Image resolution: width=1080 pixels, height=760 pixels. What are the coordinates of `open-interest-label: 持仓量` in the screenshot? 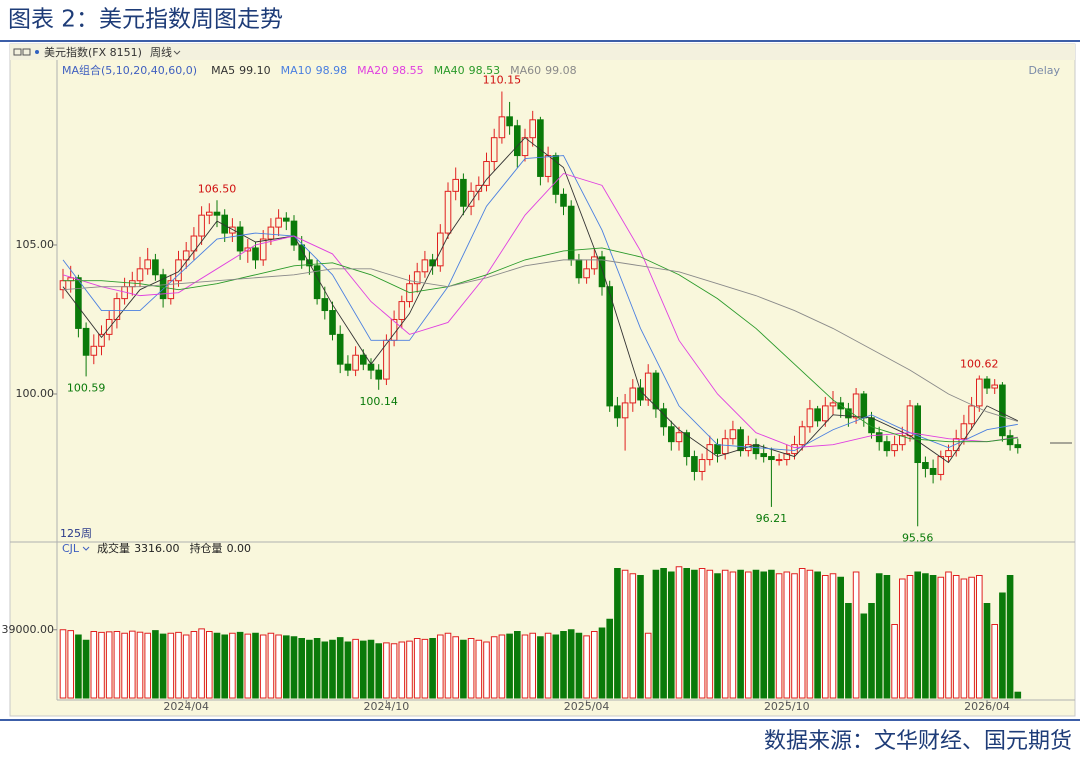 It's located at (206, 548).